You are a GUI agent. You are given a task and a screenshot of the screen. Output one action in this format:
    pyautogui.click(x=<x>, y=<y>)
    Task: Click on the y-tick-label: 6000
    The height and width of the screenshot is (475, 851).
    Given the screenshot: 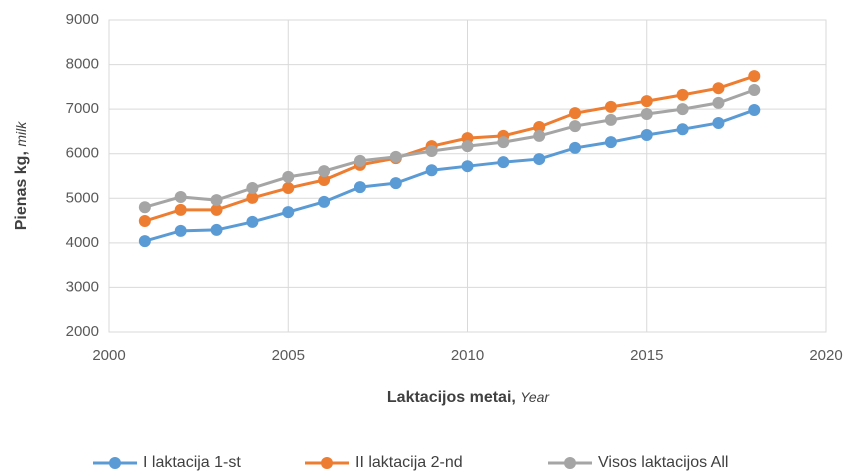 What is the action you would take?
    pyautogui.click(x=82, y=153)
    